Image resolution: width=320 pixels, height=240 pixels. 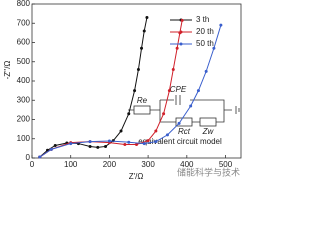 I want to click on legend-label: 3 th, so click(x=202, y=19).